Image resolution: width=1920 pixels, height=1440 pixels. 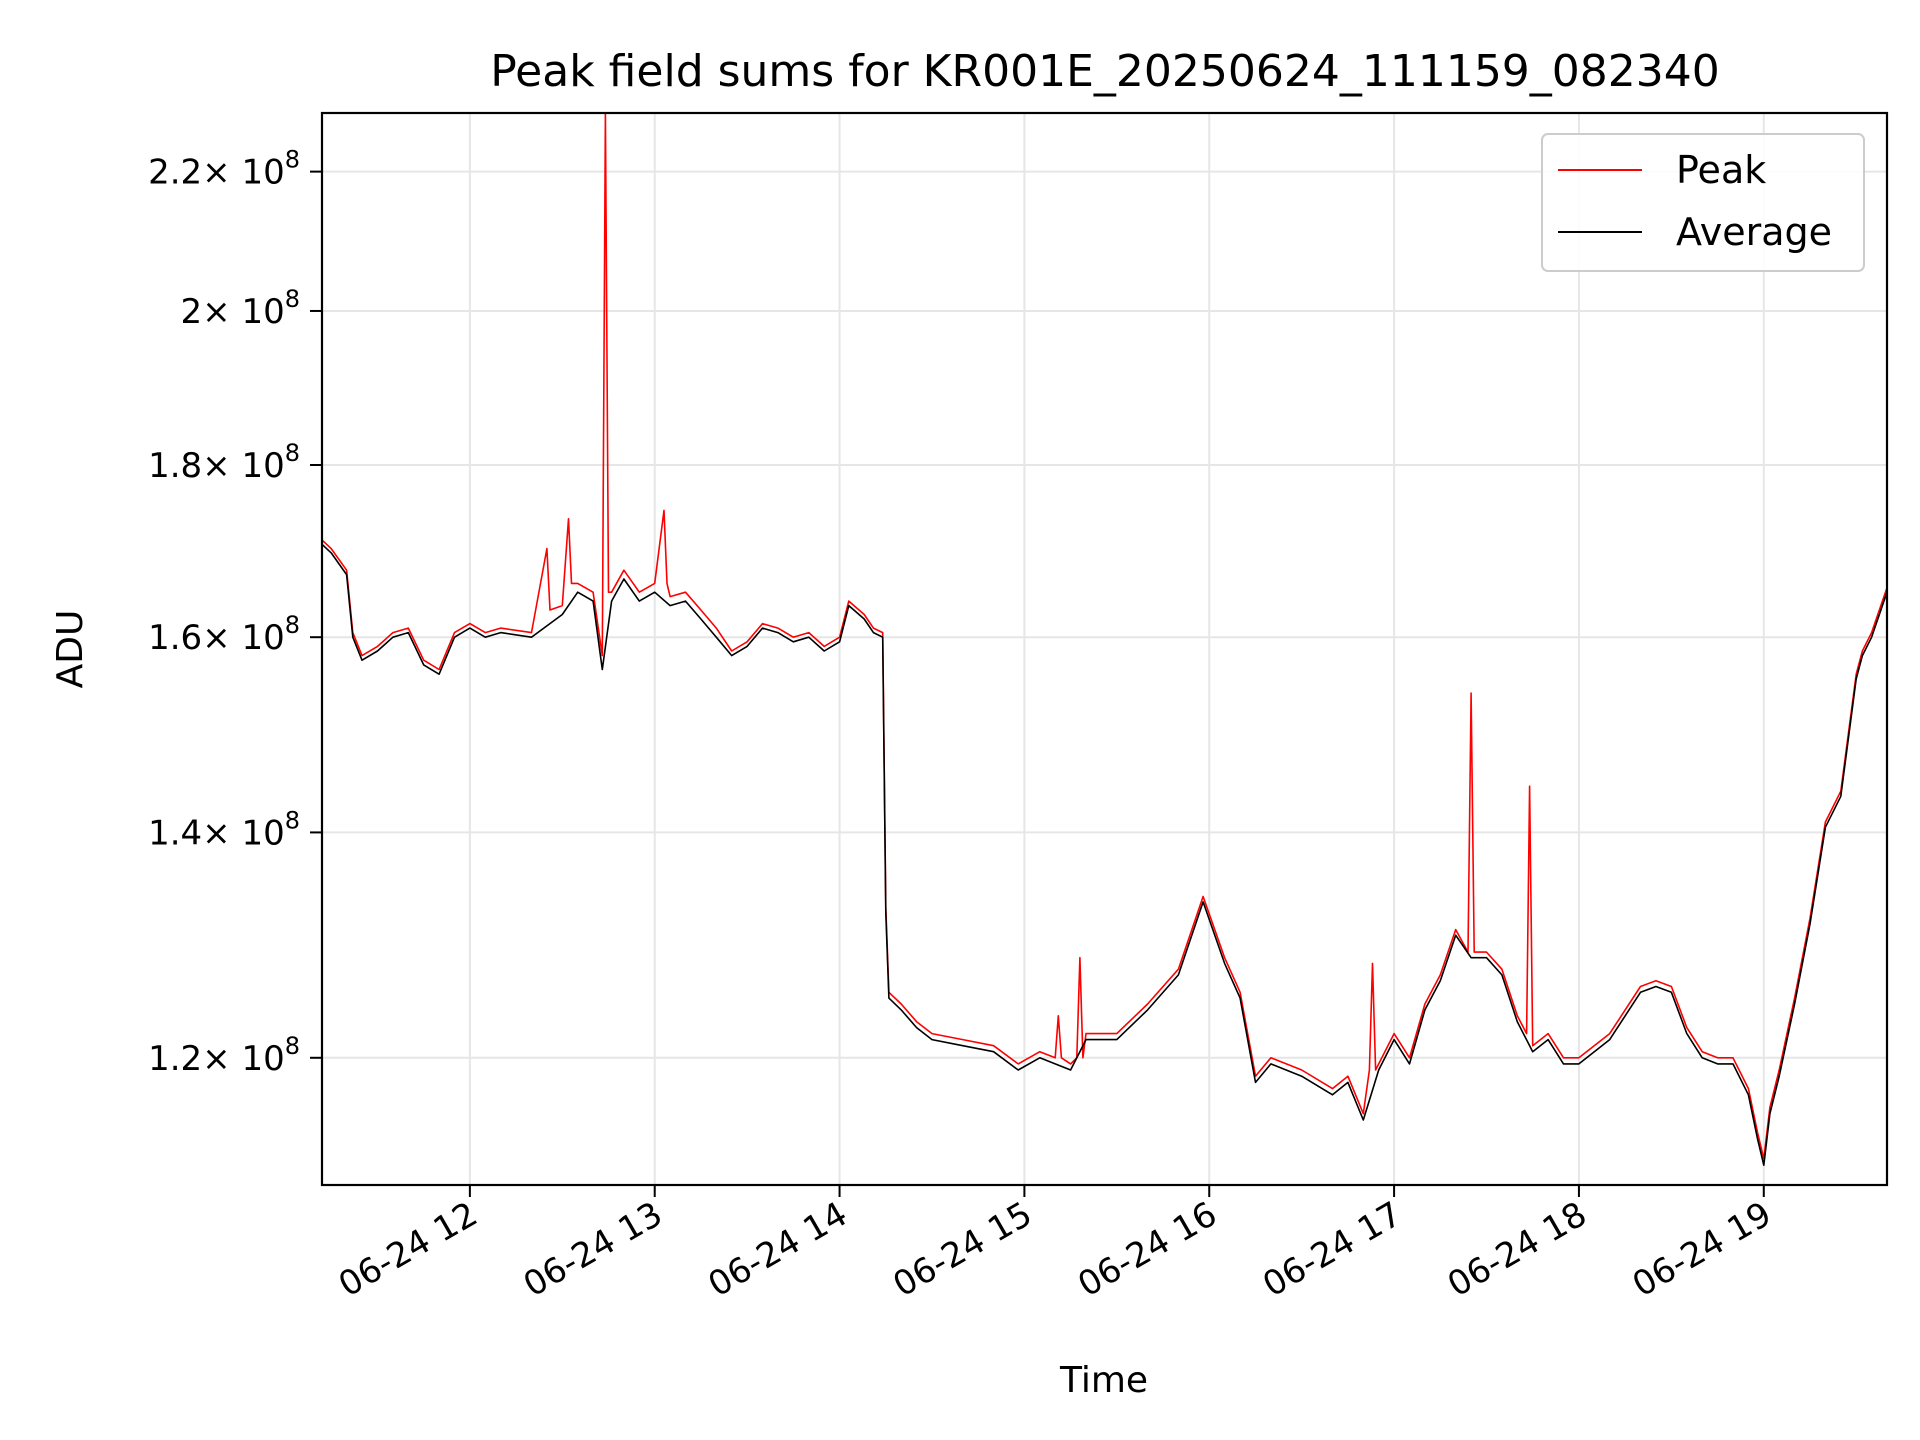 I want to click on y-tick-label: 1.4× 10⁸, so click(x=224, y=829).